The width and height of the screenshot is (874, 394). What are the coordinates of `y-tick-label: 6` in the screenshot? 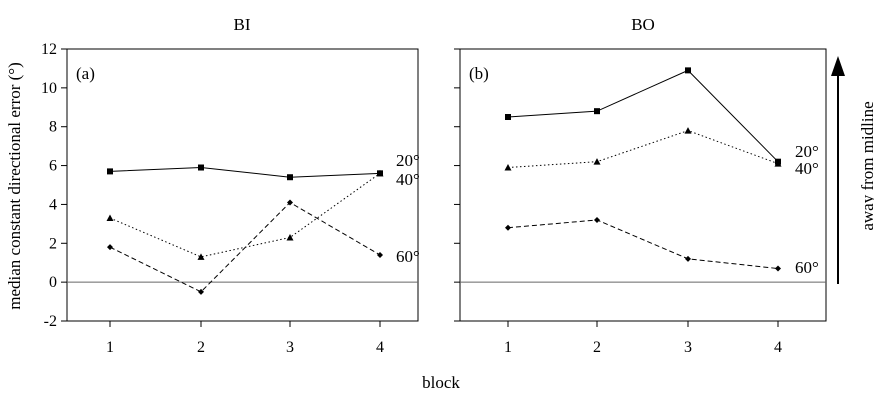 It's located at (53, 166).